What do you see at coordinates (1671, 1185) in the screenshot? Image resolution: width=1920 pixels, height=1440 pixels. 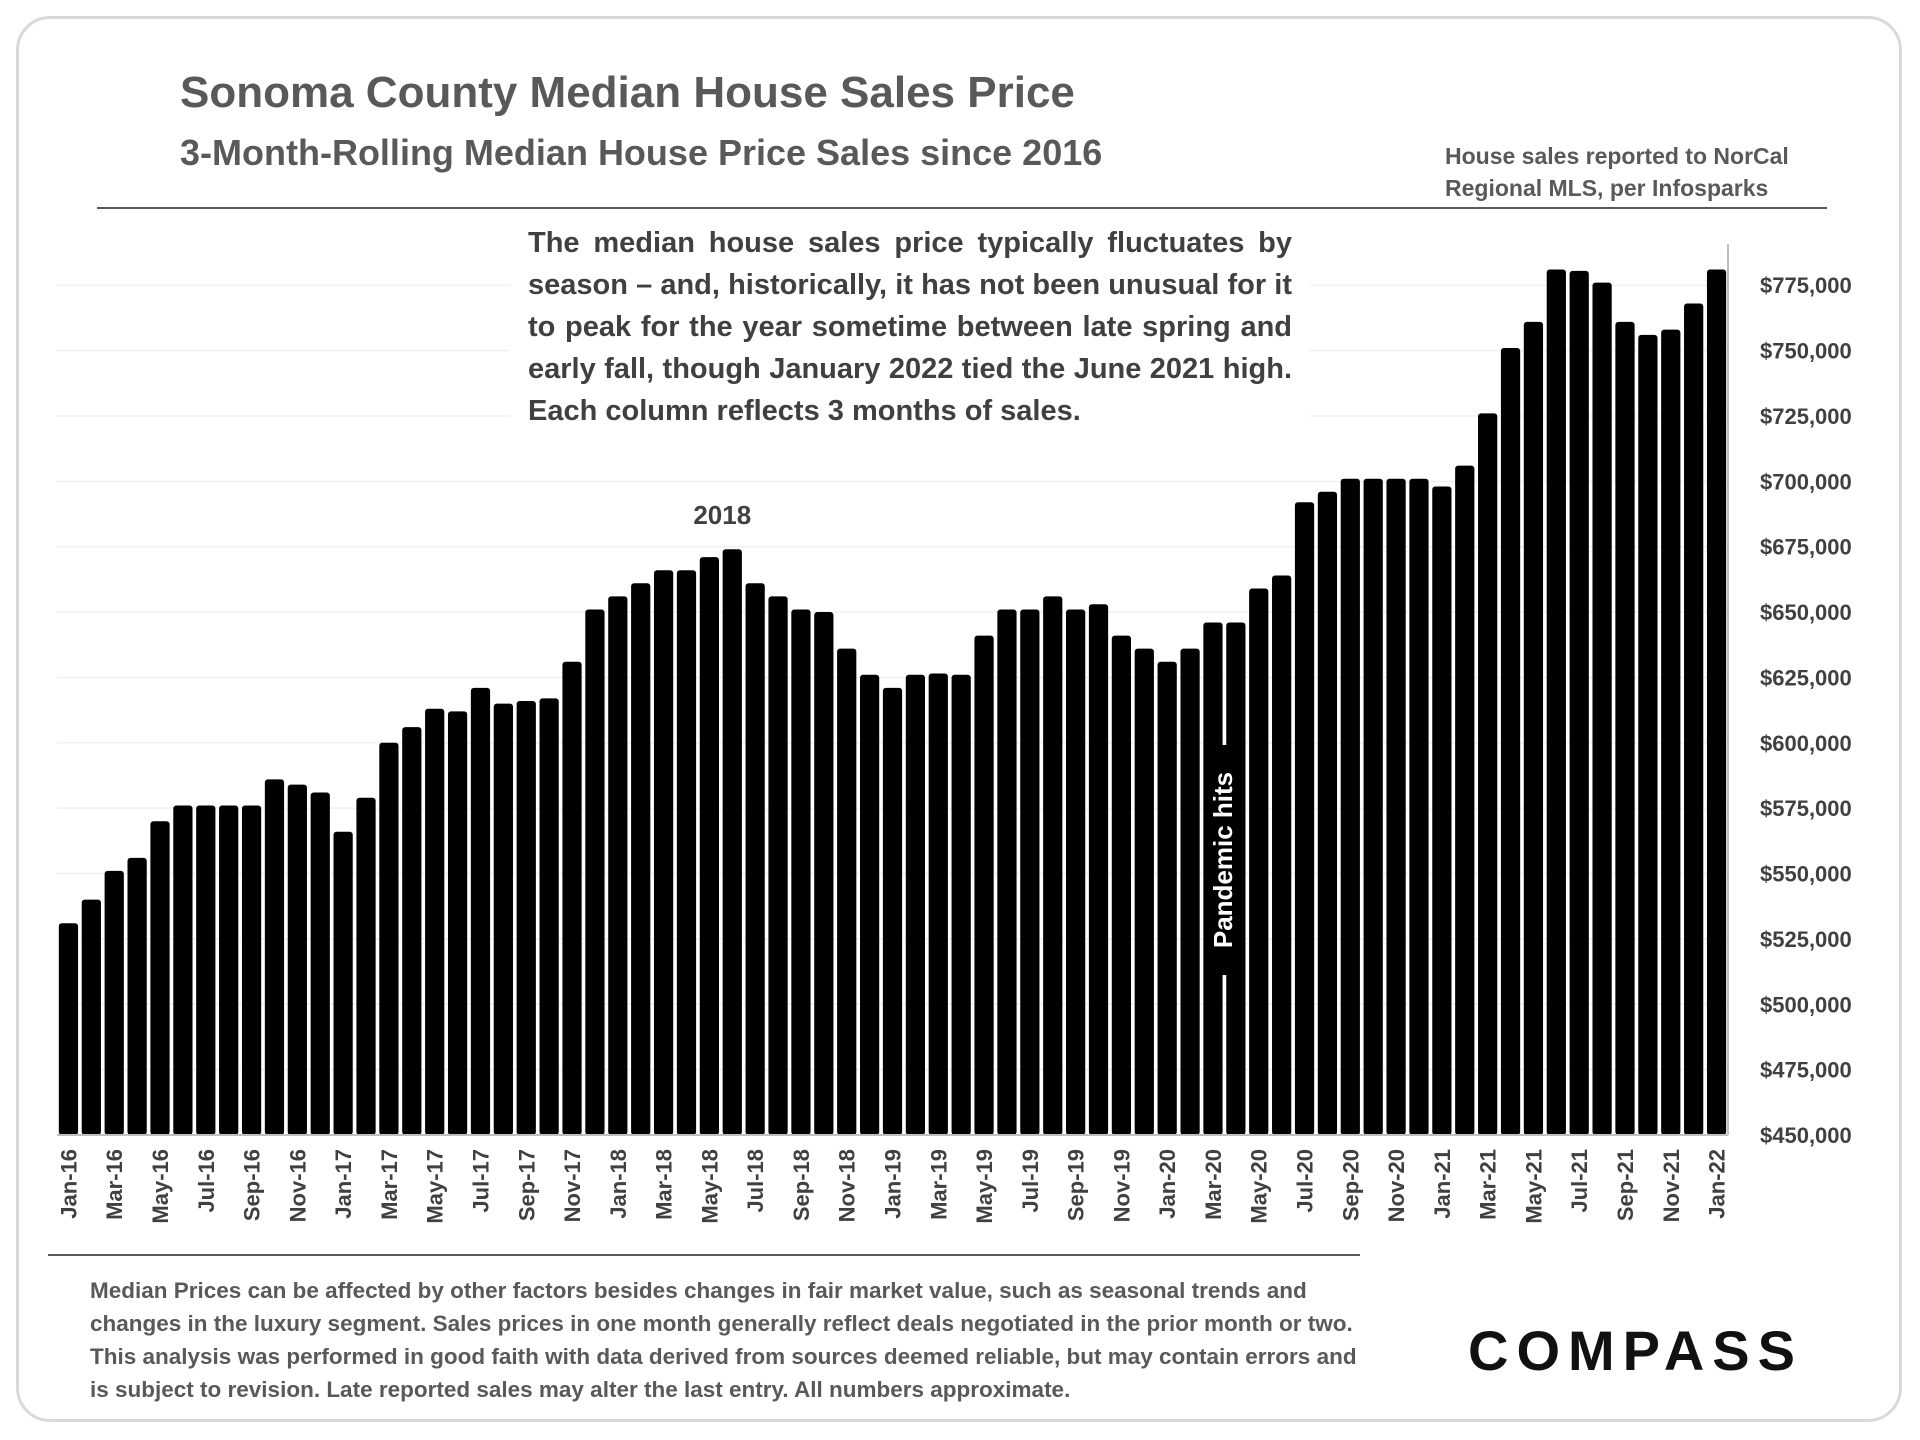 I see `x-tick-label: Nov-21` at bounding box center [1671, 1185].